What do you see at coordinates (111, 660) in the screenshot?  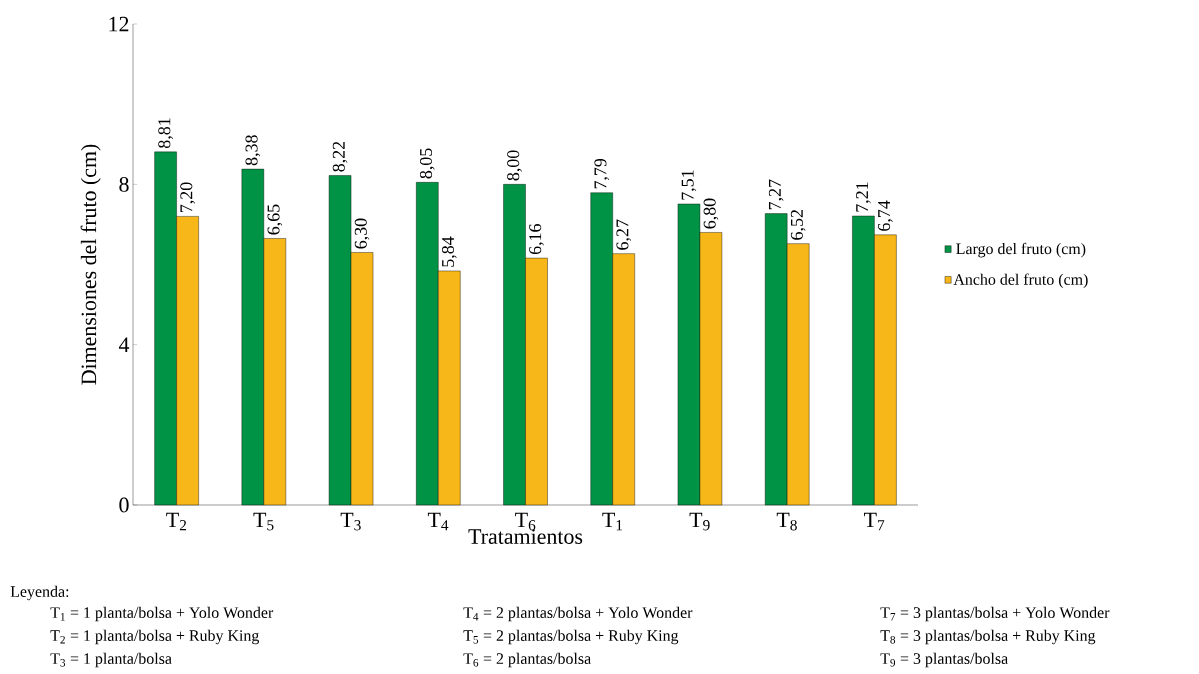 I see `text: T$_{3}$ = 1 planta/bolsa` at bounding box center [111, 660].